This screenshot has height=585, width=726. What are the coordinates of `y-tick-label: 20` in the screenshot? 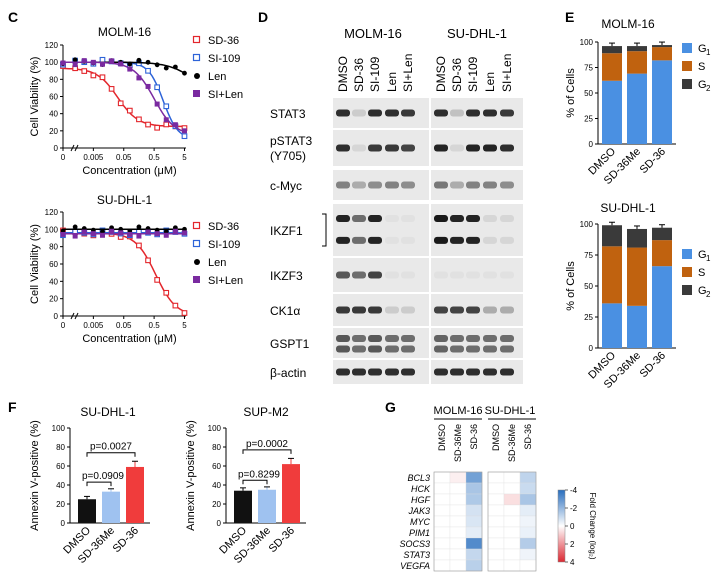 It's located at (60, 504).